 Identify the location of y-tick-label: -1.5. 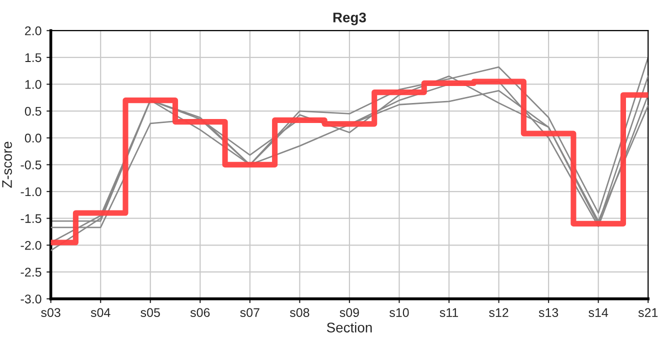
(31, 218).